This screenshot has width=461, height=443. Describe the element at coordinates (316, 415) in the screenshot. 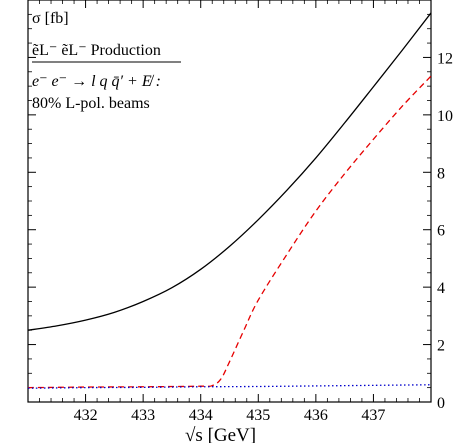

I see `x-tick-label: 436` at that location.